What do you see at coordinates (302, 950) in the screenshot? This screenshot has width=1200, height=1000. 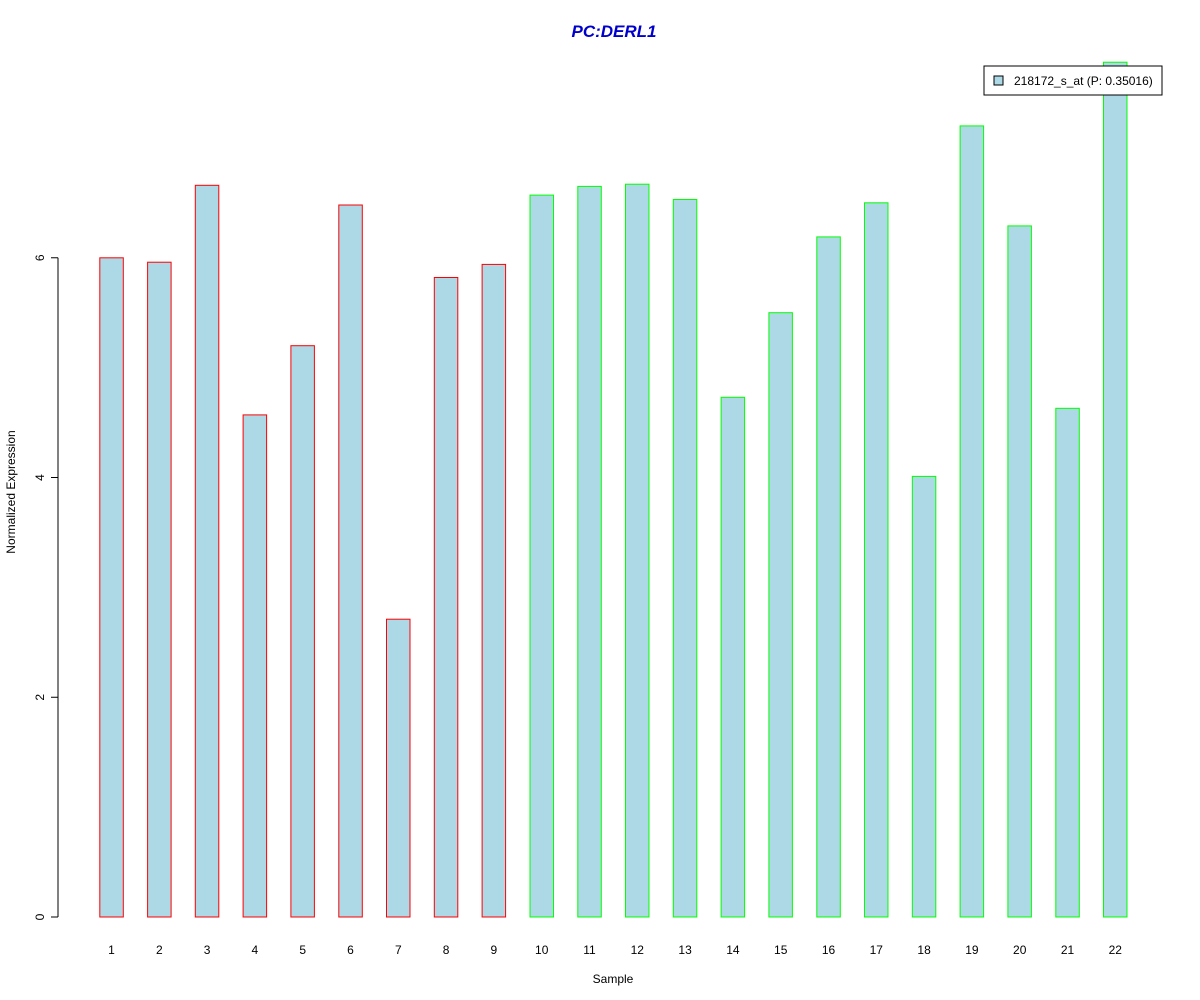 I see `x-tick-label: 5` at bounding box center [302, 950].